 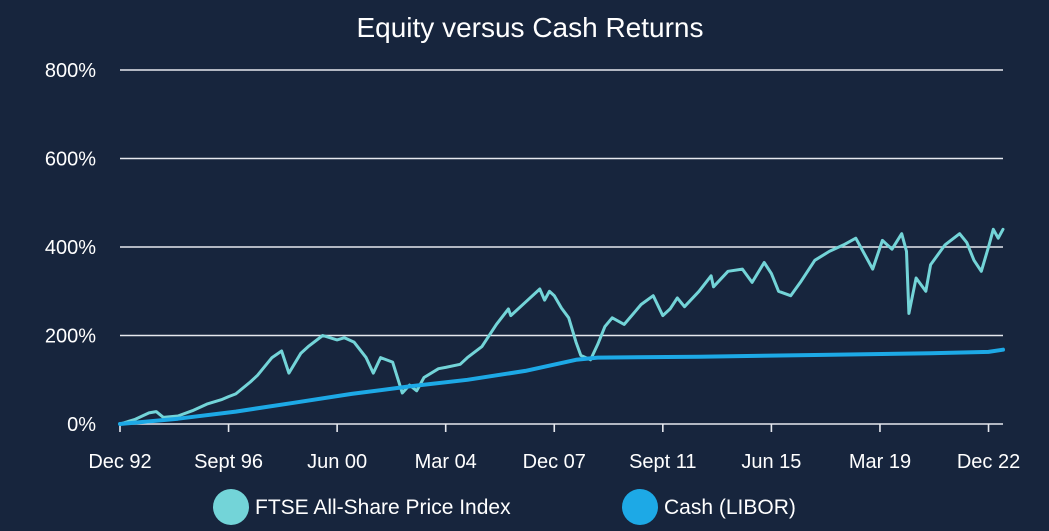 I want to click on legend-label: FTSE All-Share Price Index, so click(x=383, y=507).